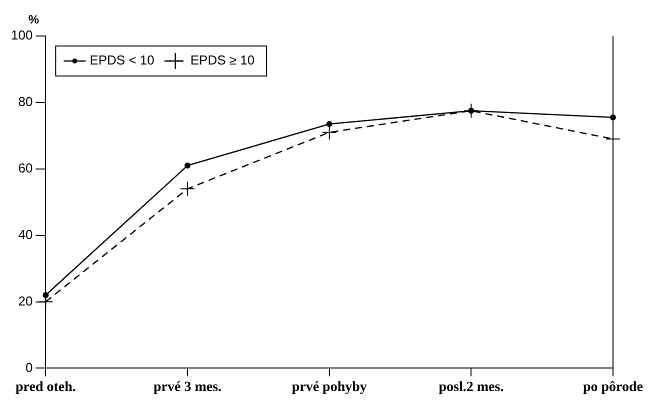 This screenshot has width=651, height=403. What do you see at coordinates (187, 388) in the screenshot?
I see `x-tick-label: prvé 3 mes.` at bounding box center [187, 388].